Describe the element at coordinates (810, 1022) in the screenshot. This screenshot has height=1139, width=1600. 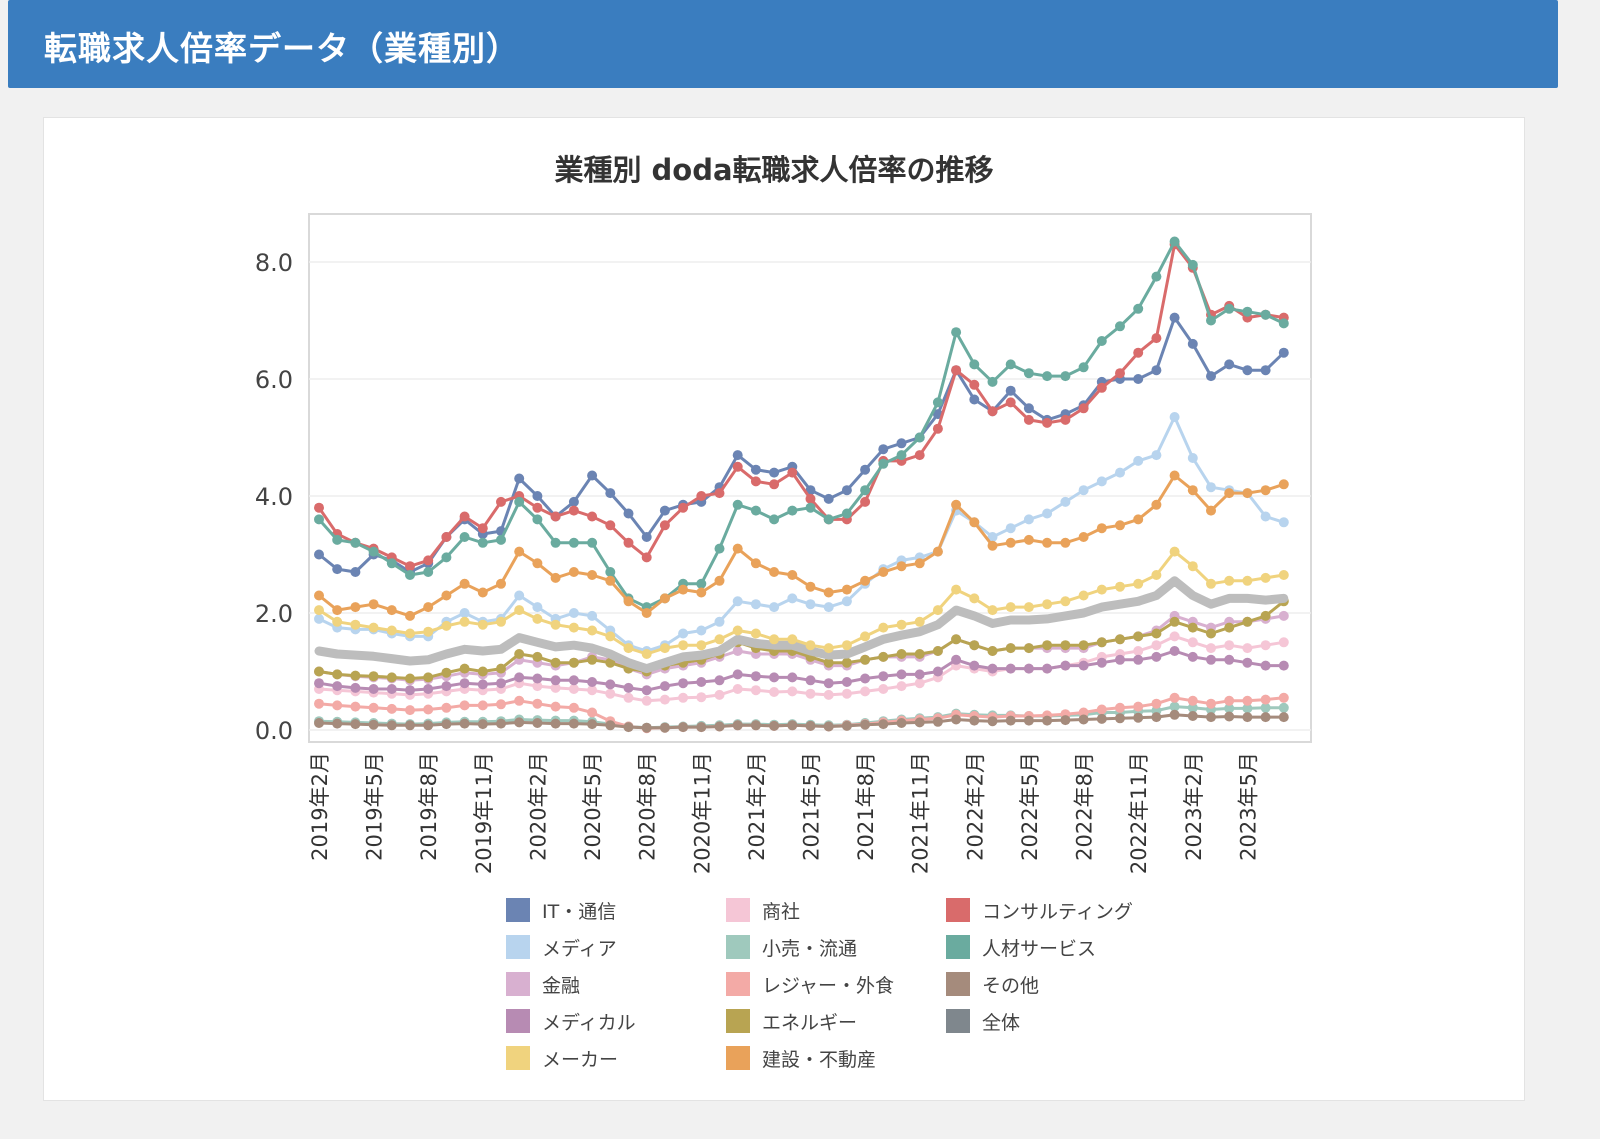
I see `legend-label: エネルギー` at that location.